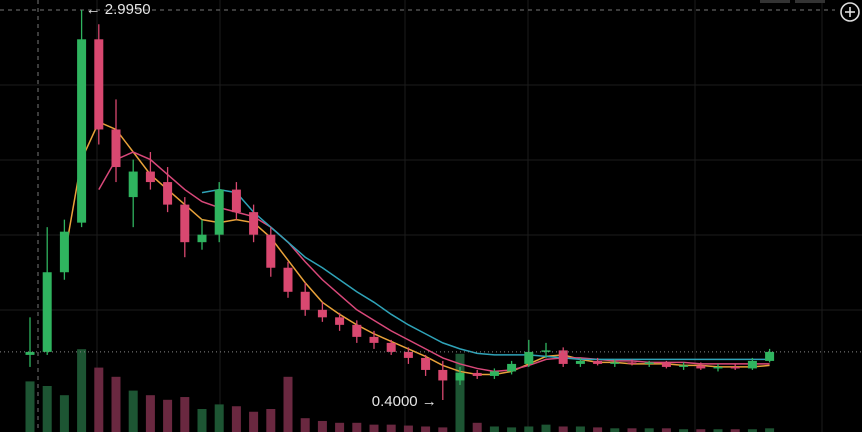 The width and height of the screenshot is (862, 432). What do you see at coordinates (118, 9) in the screenshot?
I see `high-annotation: ← 2.9950` at bounding box center [118, 9].